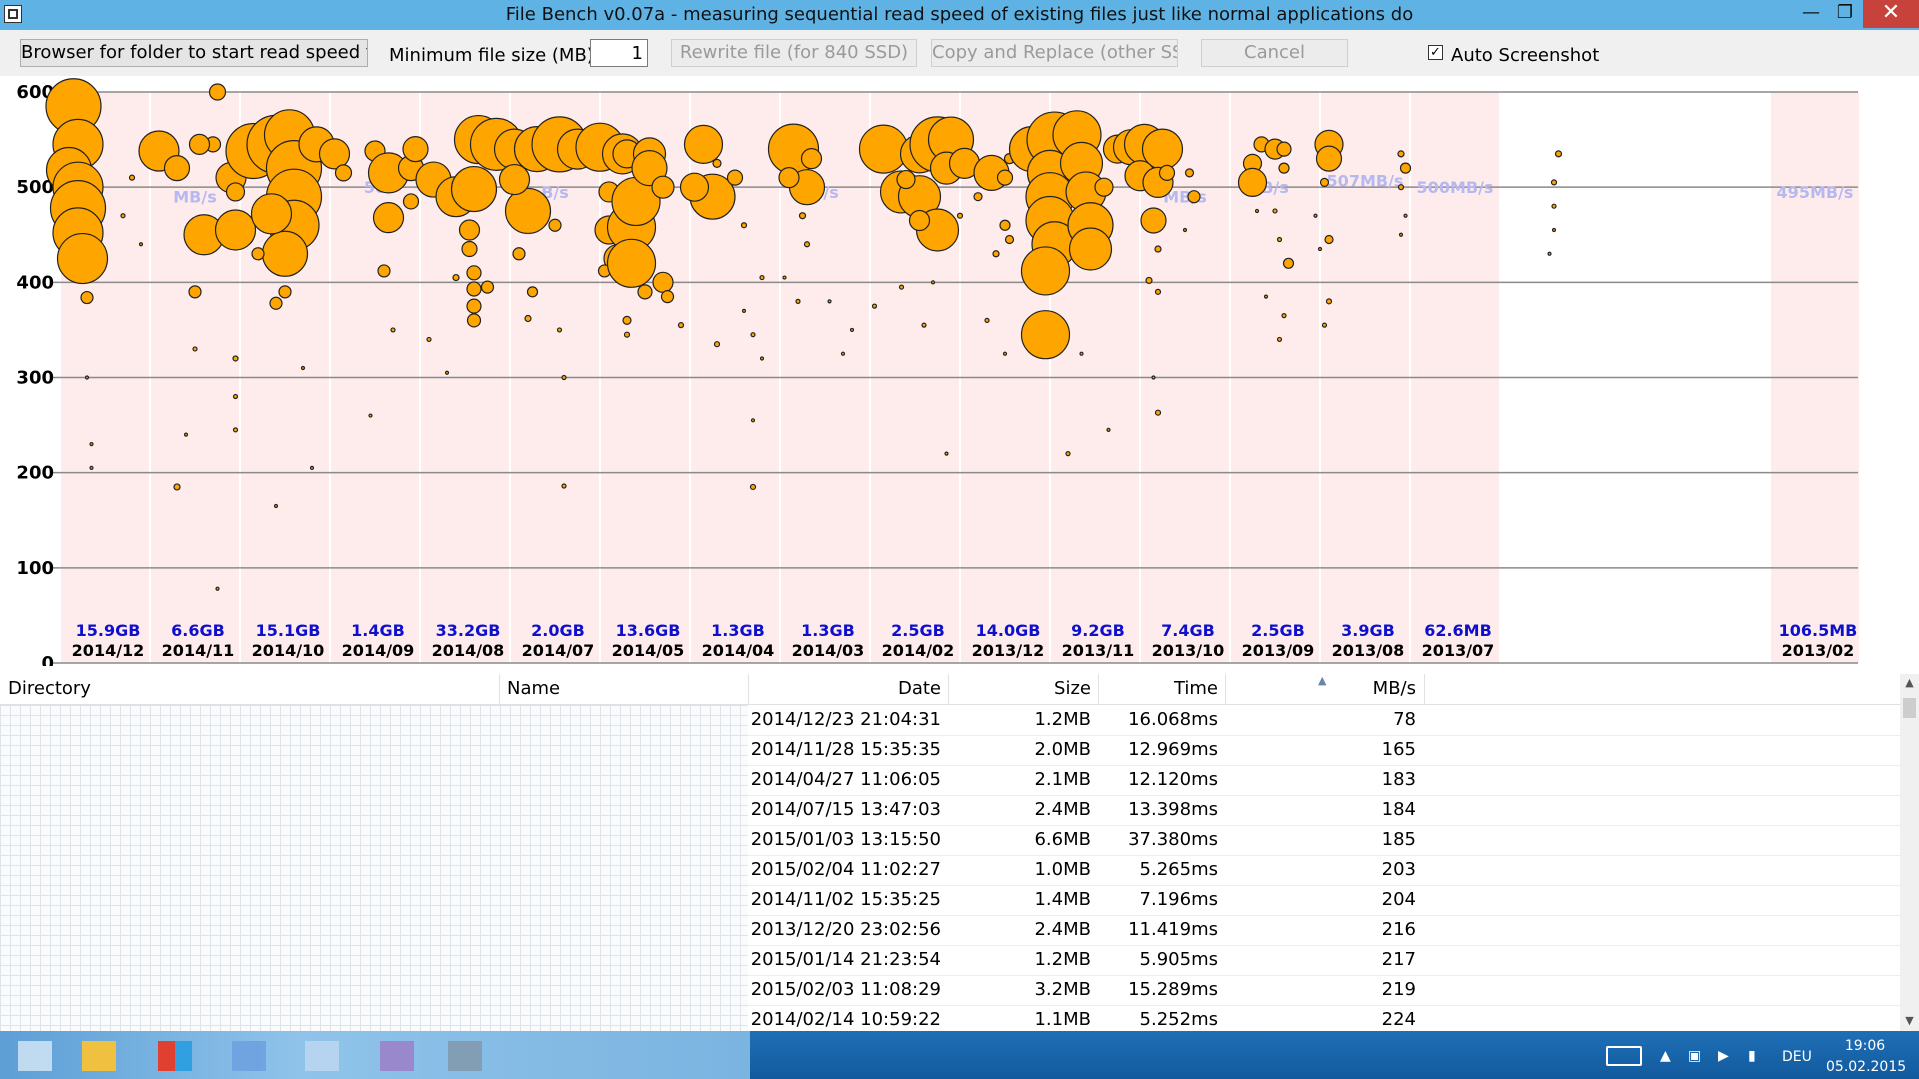 This screenshot has width=1919, height=1079. Describe the element at coordinates (1891, 14) in the screenshot. I see `close-button: ✕` at that location.